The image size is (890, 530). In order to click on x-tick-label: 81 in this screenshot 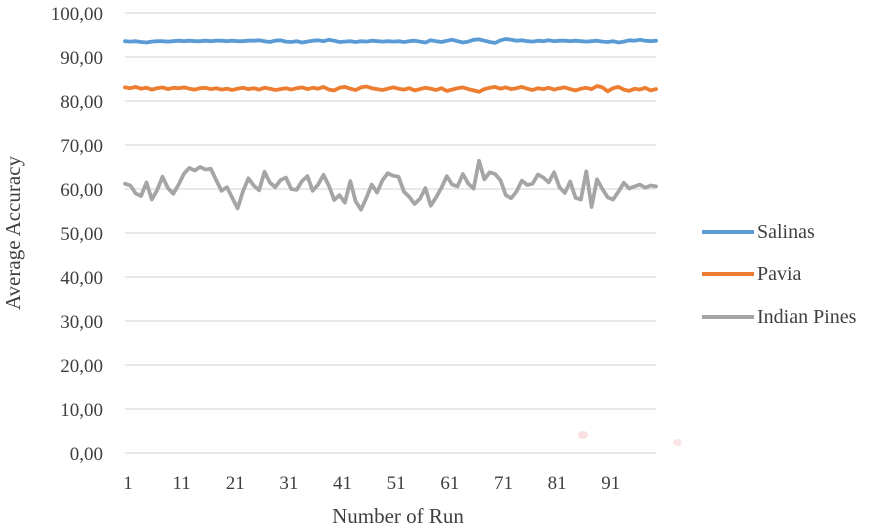, I will do `click(557, 483)`.